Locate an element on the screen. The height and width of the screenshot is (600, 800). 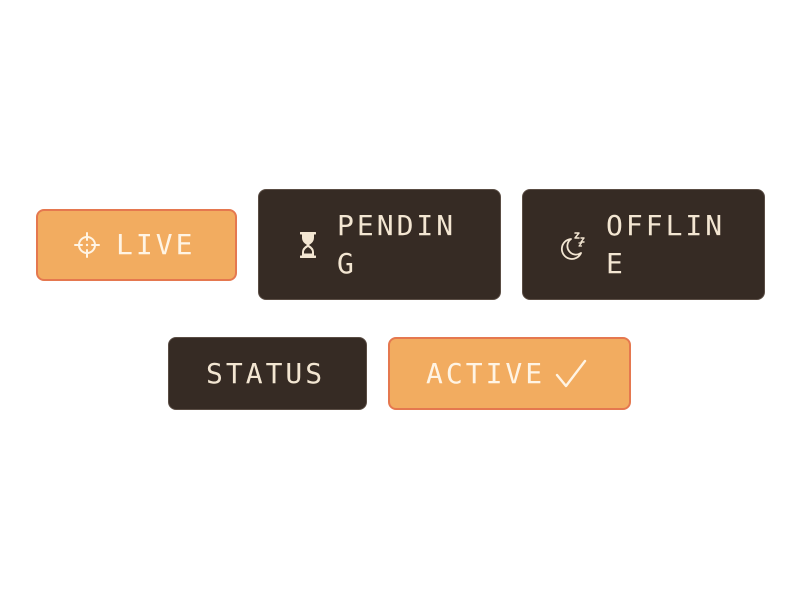
checkmark-icon is located at coordinates (571, 373).